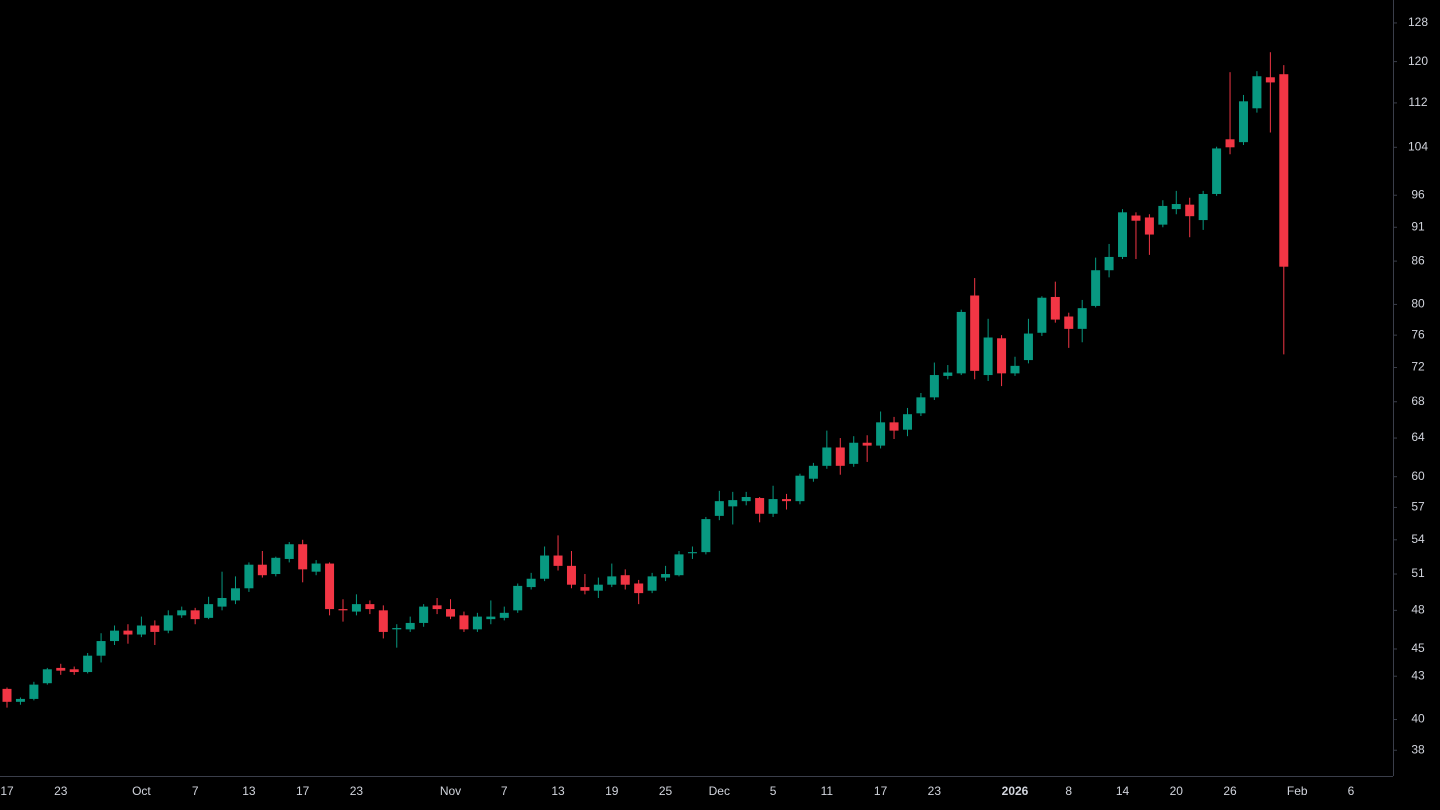 This screenshot has width=1440, height=810. What do you see at coordinates (1418, 401) in the screenshot?
I see `y-tick-label: 68` at bounding box center [1418, 401].